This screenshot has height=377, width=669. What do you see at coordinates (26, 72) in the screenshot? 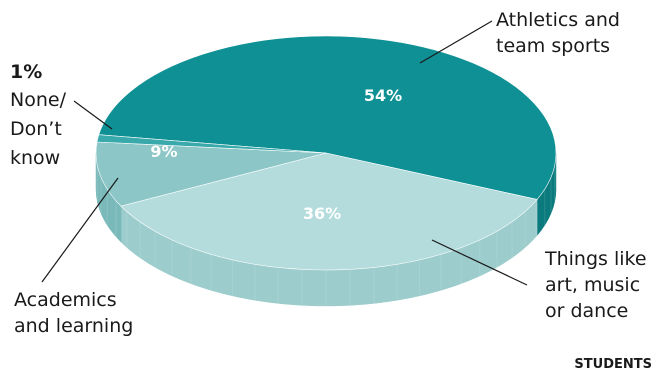
I see `slice-value-label-3: 1%` at bounding box center [26, 72].